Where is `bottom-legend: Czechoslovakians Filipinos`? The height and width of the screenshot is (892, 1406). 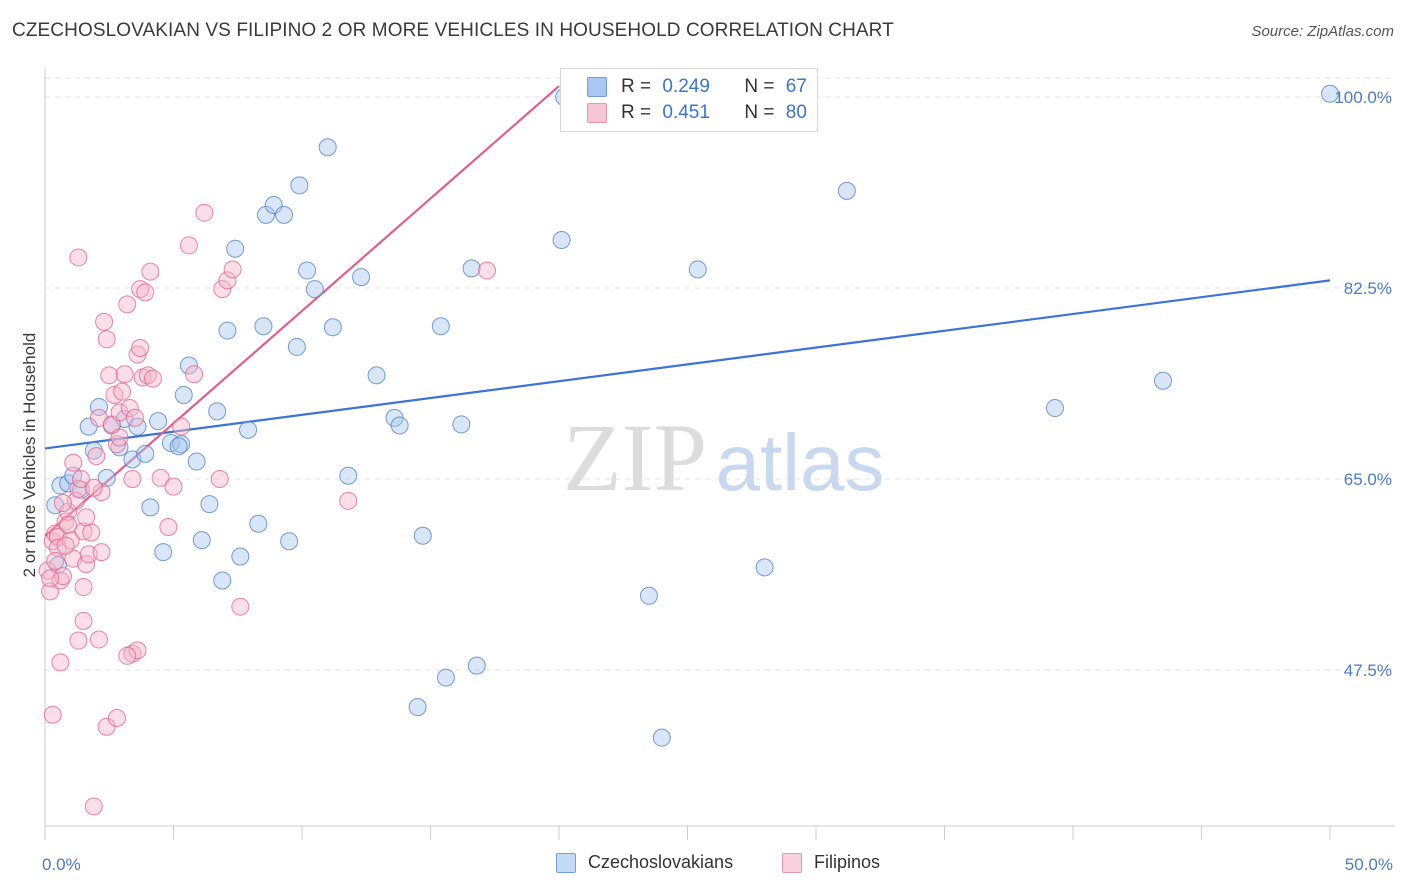 bottom-legend: Czechoslovakians Filipinos is located at coordinates (703, 864).